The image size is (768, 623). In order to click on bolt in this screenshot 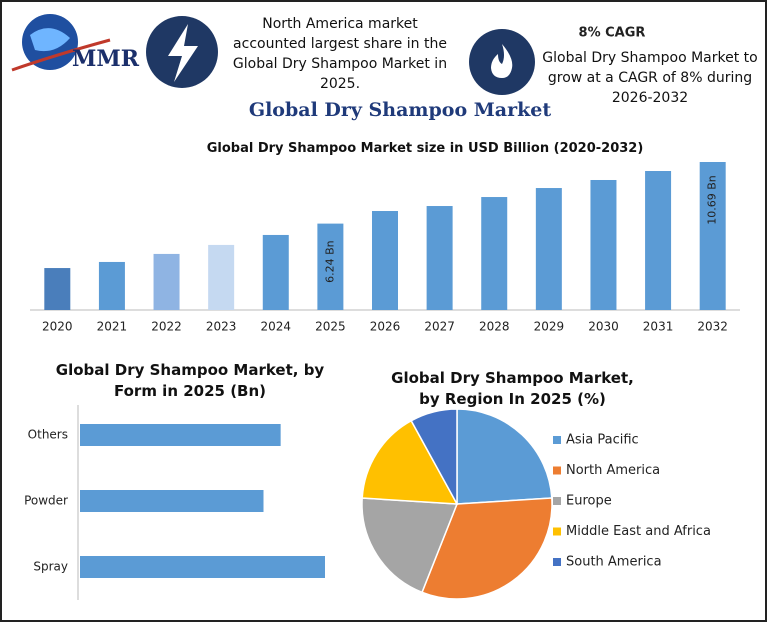, I will do `click(183, 53)`.